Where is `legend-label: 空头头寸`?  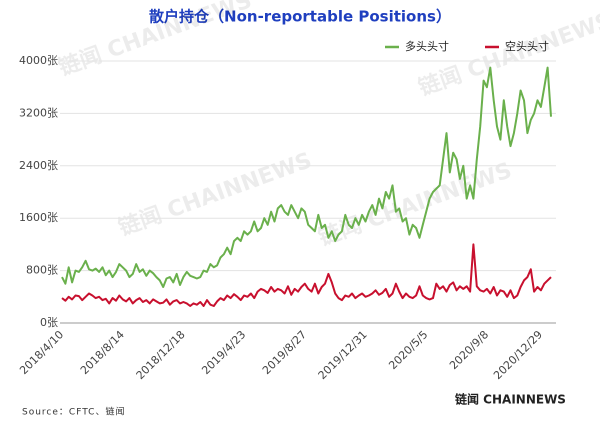 legend-label: 空头头寸 is located at coordinates (527, 46).